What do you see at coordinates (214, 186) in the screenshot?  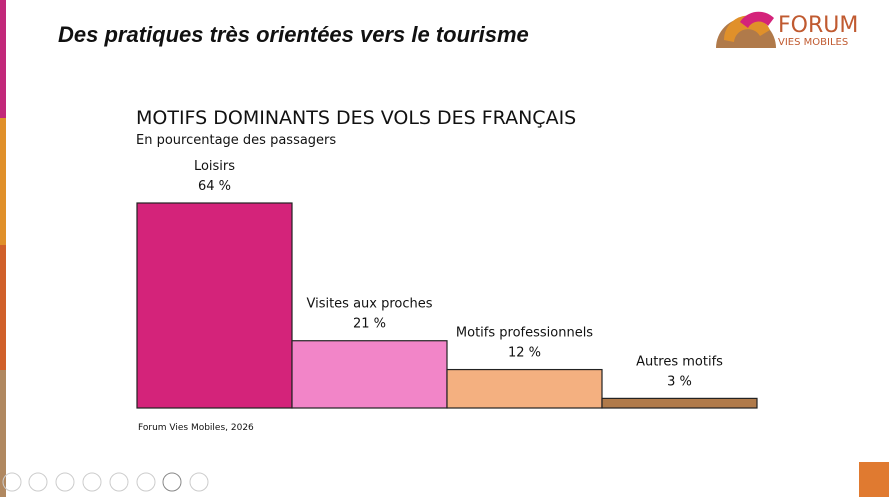 I see `value-label: 64 %` at bounding box center [214, 186].